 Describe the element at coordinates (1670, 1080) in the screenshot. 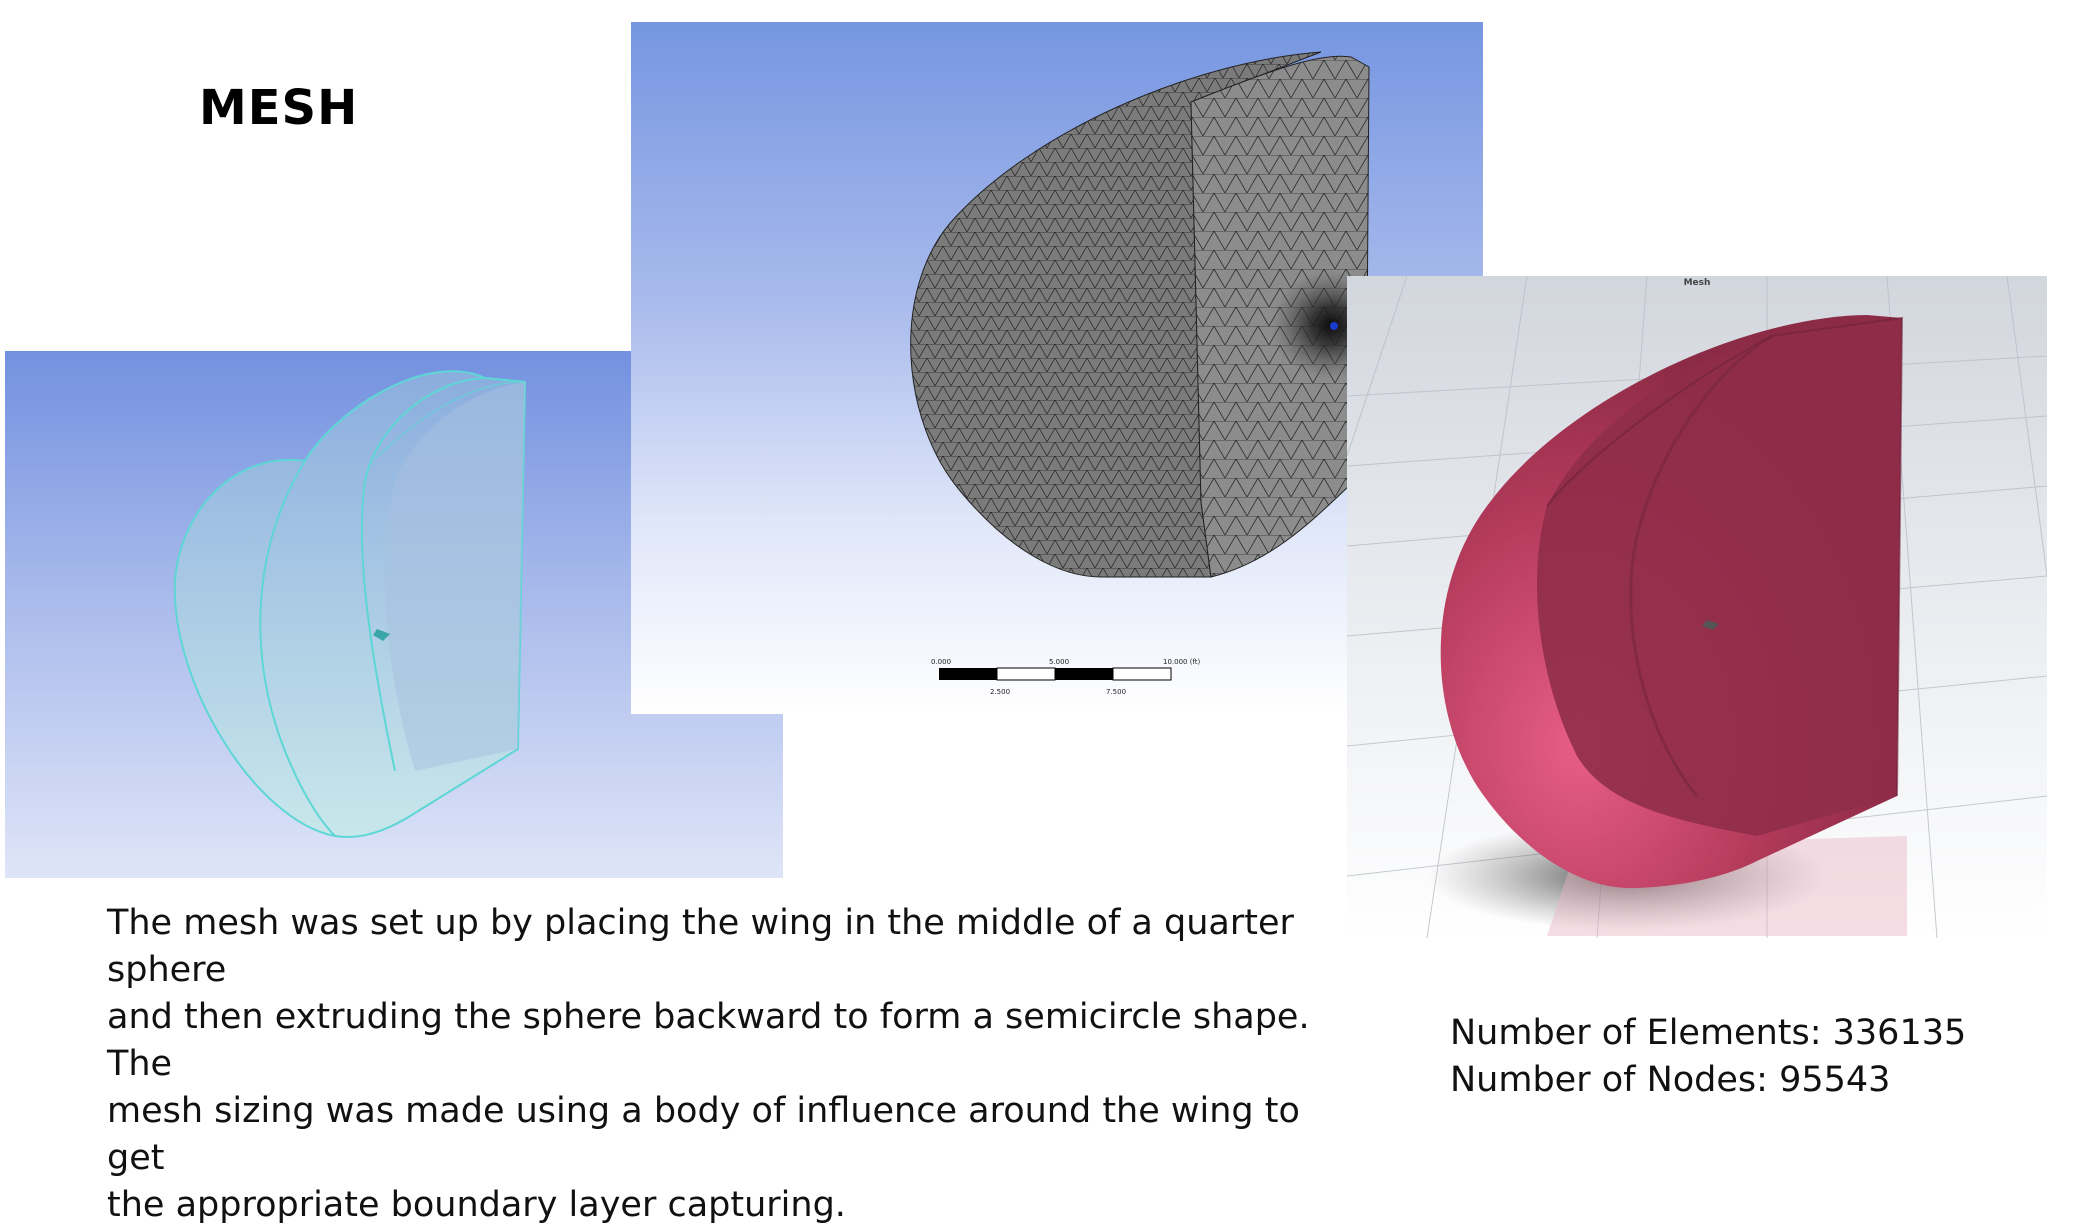

I see `node-count: Number of Nodes: 95543` at that location.